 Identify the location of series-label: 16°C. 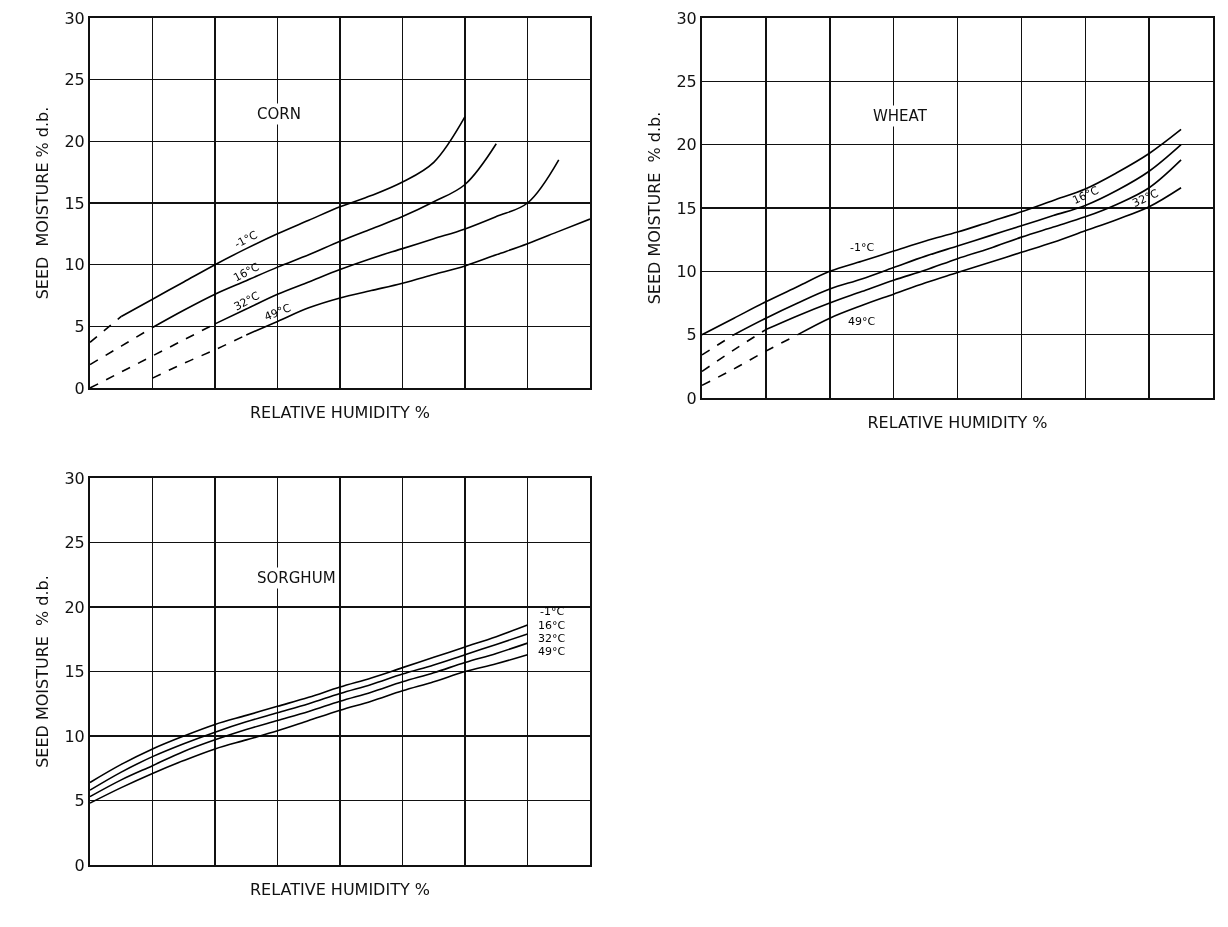
(552, 625).